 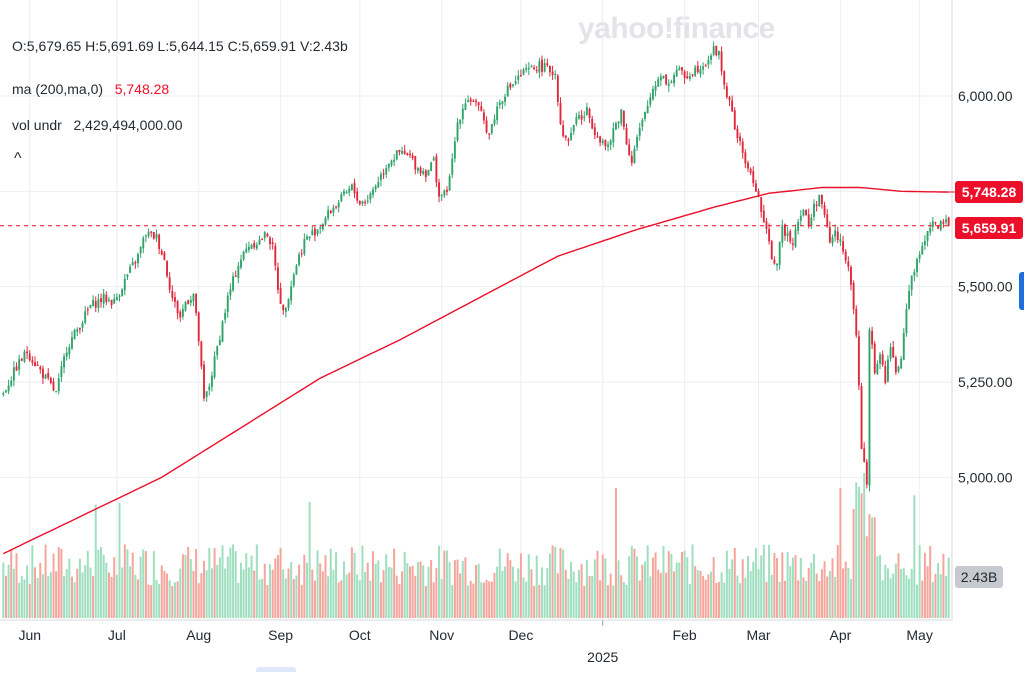 I want to click on x-tick-label: Dec, so click(x=520, y=635).